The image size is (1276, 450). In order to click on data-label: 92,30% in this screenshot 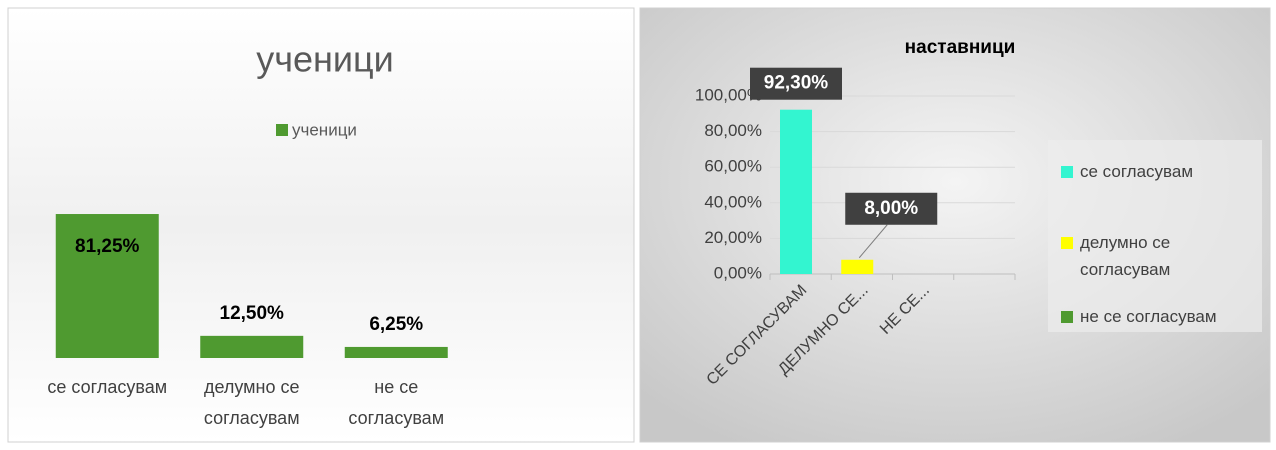, I will do `click(796, 83)`.